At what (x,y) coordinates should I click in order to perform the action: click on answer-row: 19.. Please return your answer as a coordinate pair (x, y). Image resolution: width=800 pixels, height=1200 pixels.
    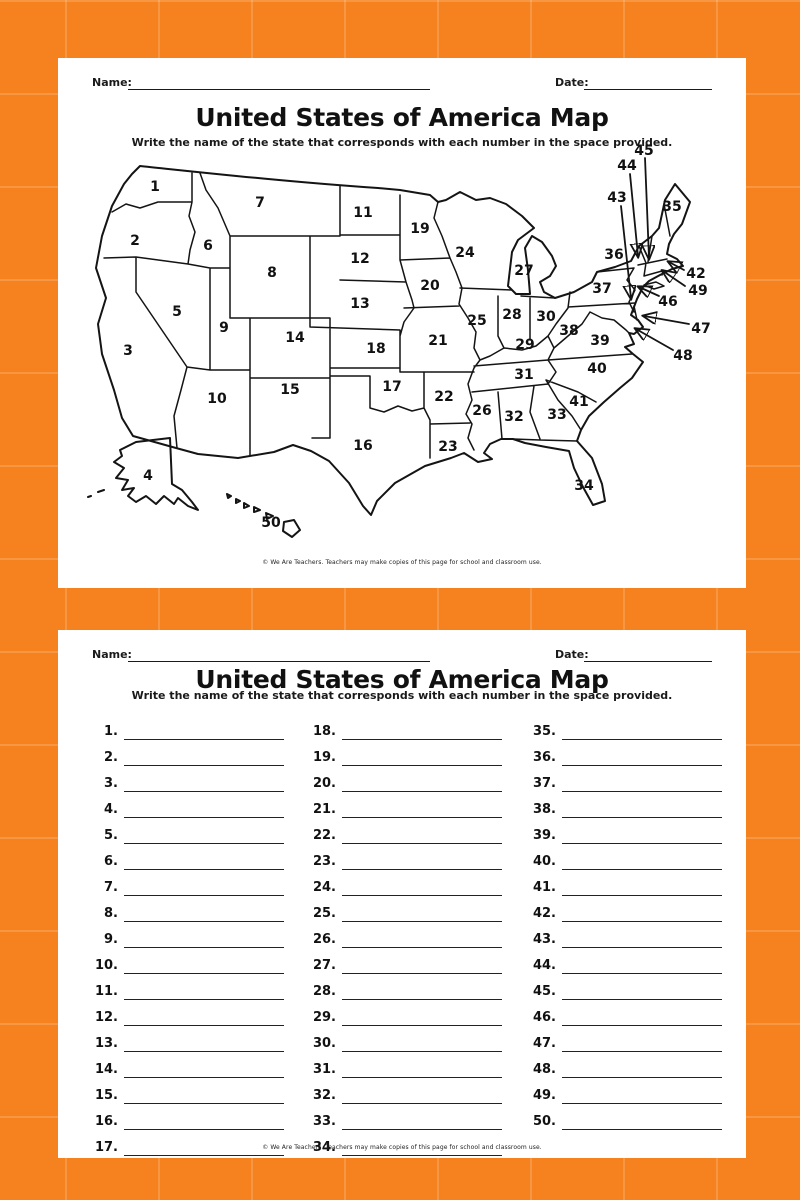
    Looking at the image, I should click on (413, 753).